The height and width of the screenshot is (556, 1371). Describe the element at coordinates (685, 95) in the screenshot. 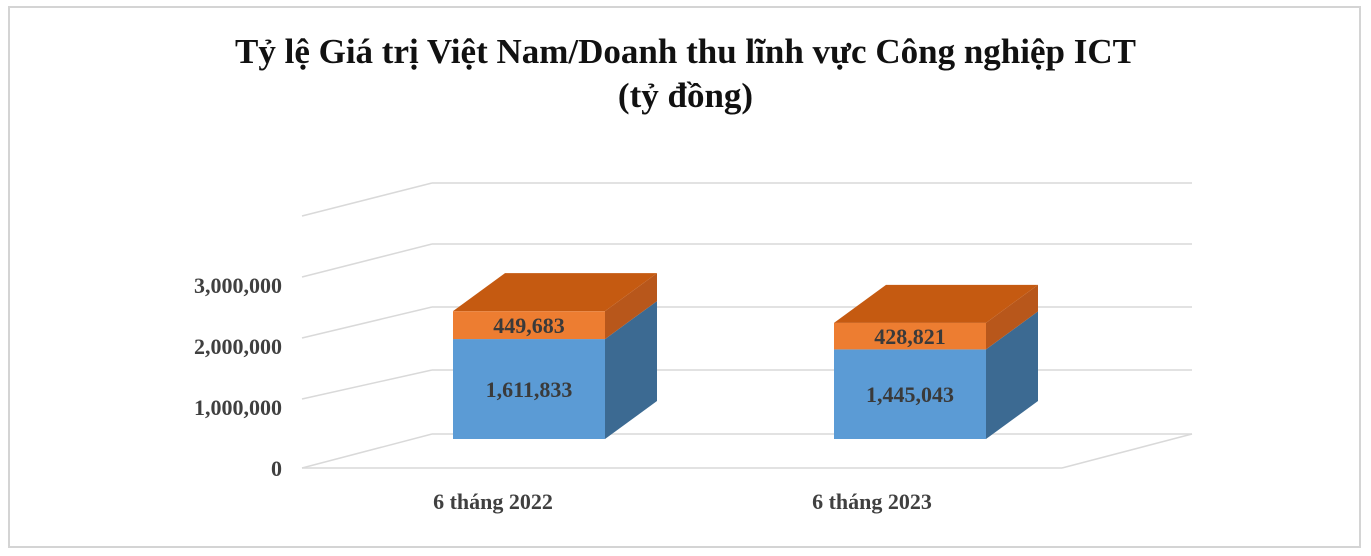

I see `chart-subtitle: (tỷ đồng)` at that location.